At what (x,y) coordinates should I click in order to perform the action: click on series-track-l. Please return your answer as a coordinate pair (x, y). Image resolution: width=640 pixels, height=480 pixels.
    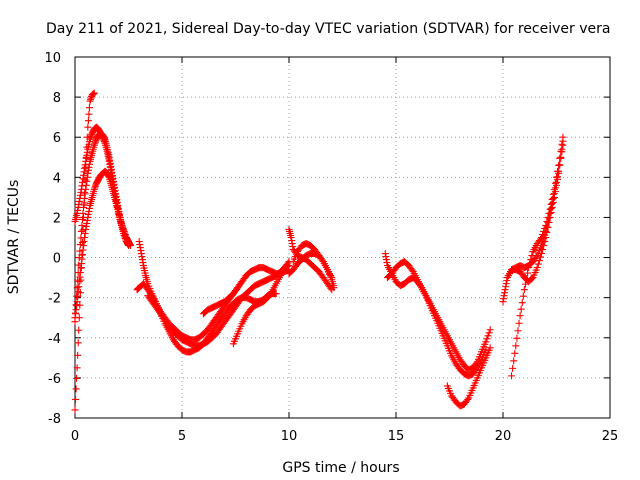
    Looking at the image, I should click on (313, 266).